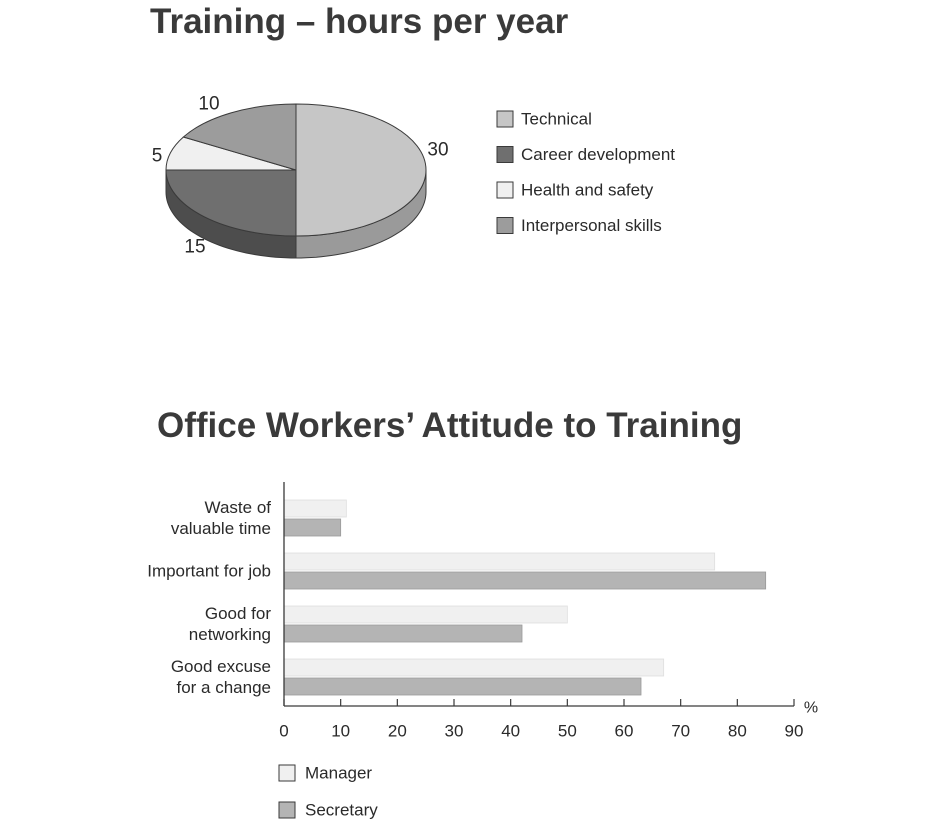 The width and height of the screenshot is (941, 828). Describe the element at coordinates (587, 190) in the screenshot. I see `pie-legend-label-health-and-safety: Health and safety` at that location.